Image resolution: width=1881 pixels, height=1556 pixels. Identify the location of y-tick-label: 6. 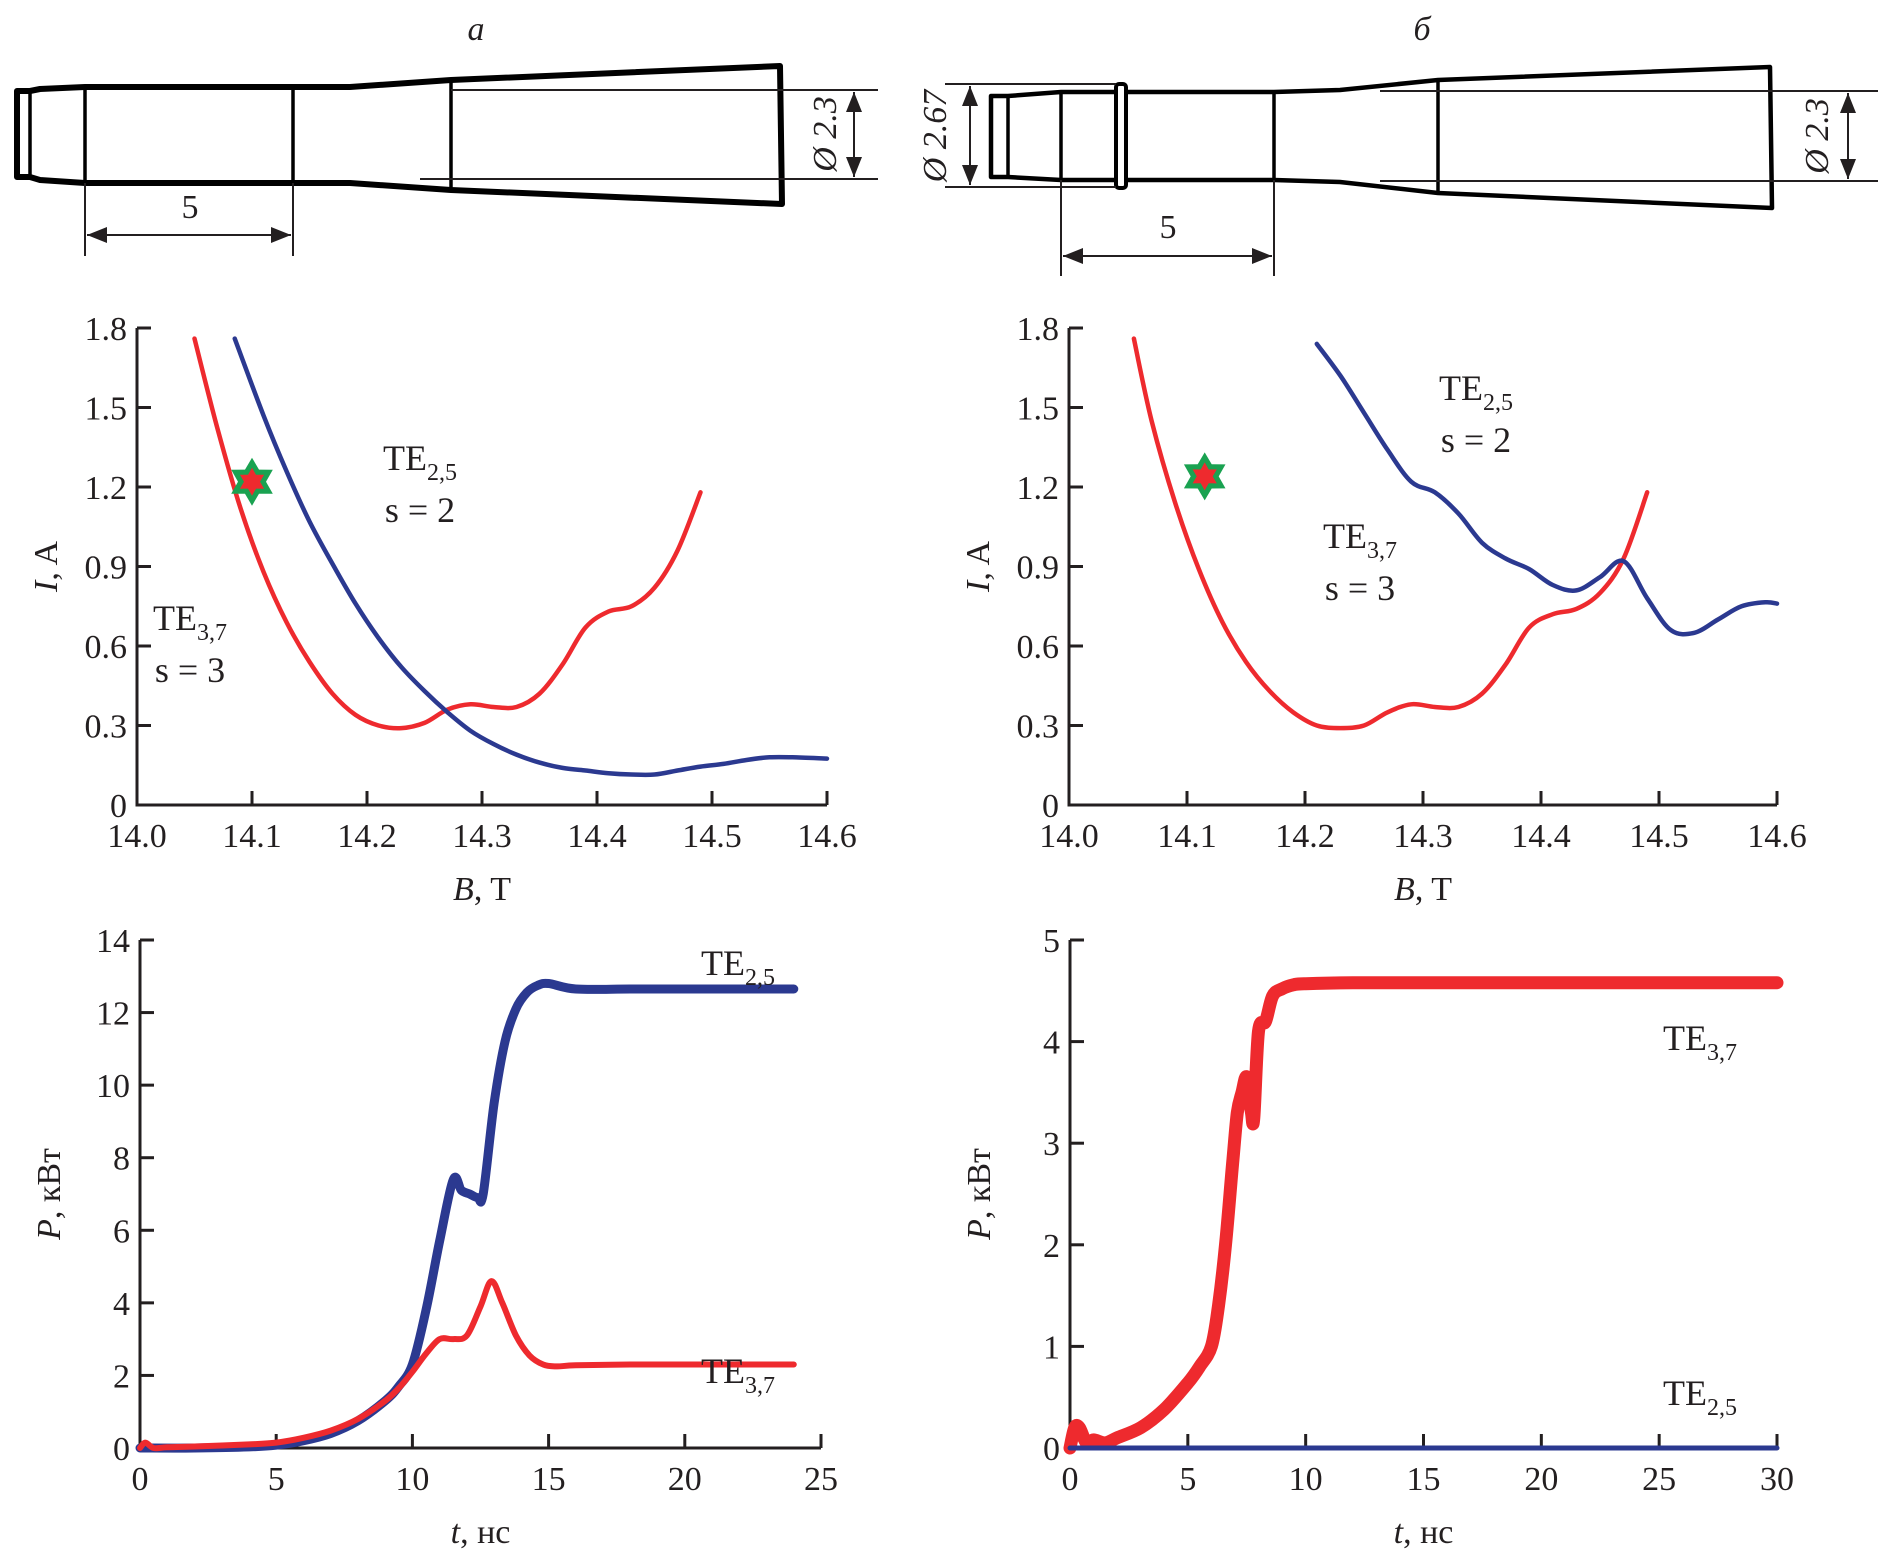
(121, 1231).